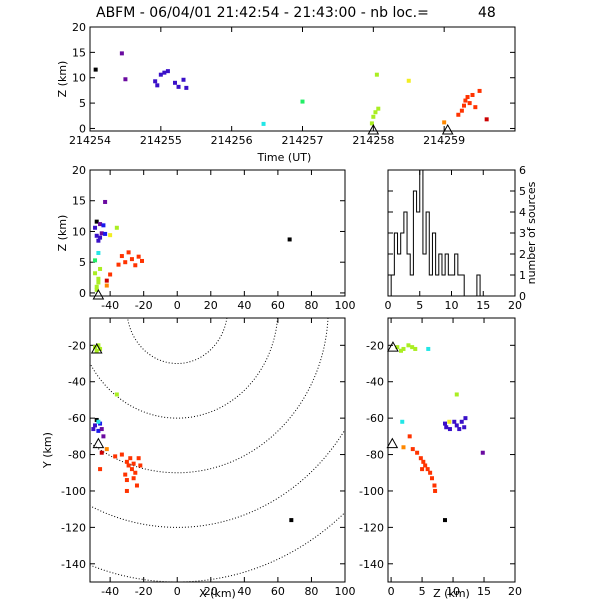 Image resolution: width=600 pixels, height=600 pixels. Describe the element at coordinates (82, 293) in the screenshot. I see `x_height-ytick-label: 0` at that location.